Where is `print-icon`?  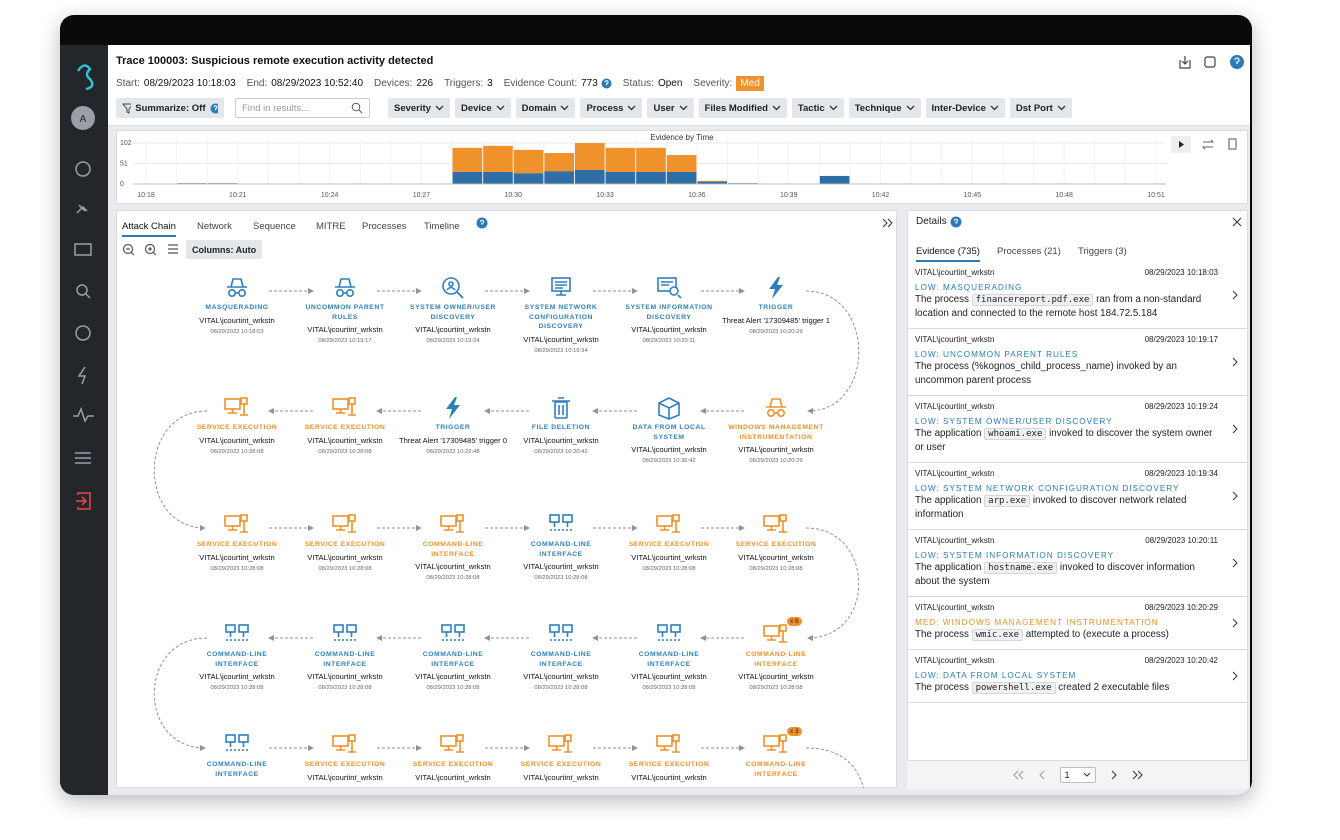 print-icon is located at coordinates (1210, 62).